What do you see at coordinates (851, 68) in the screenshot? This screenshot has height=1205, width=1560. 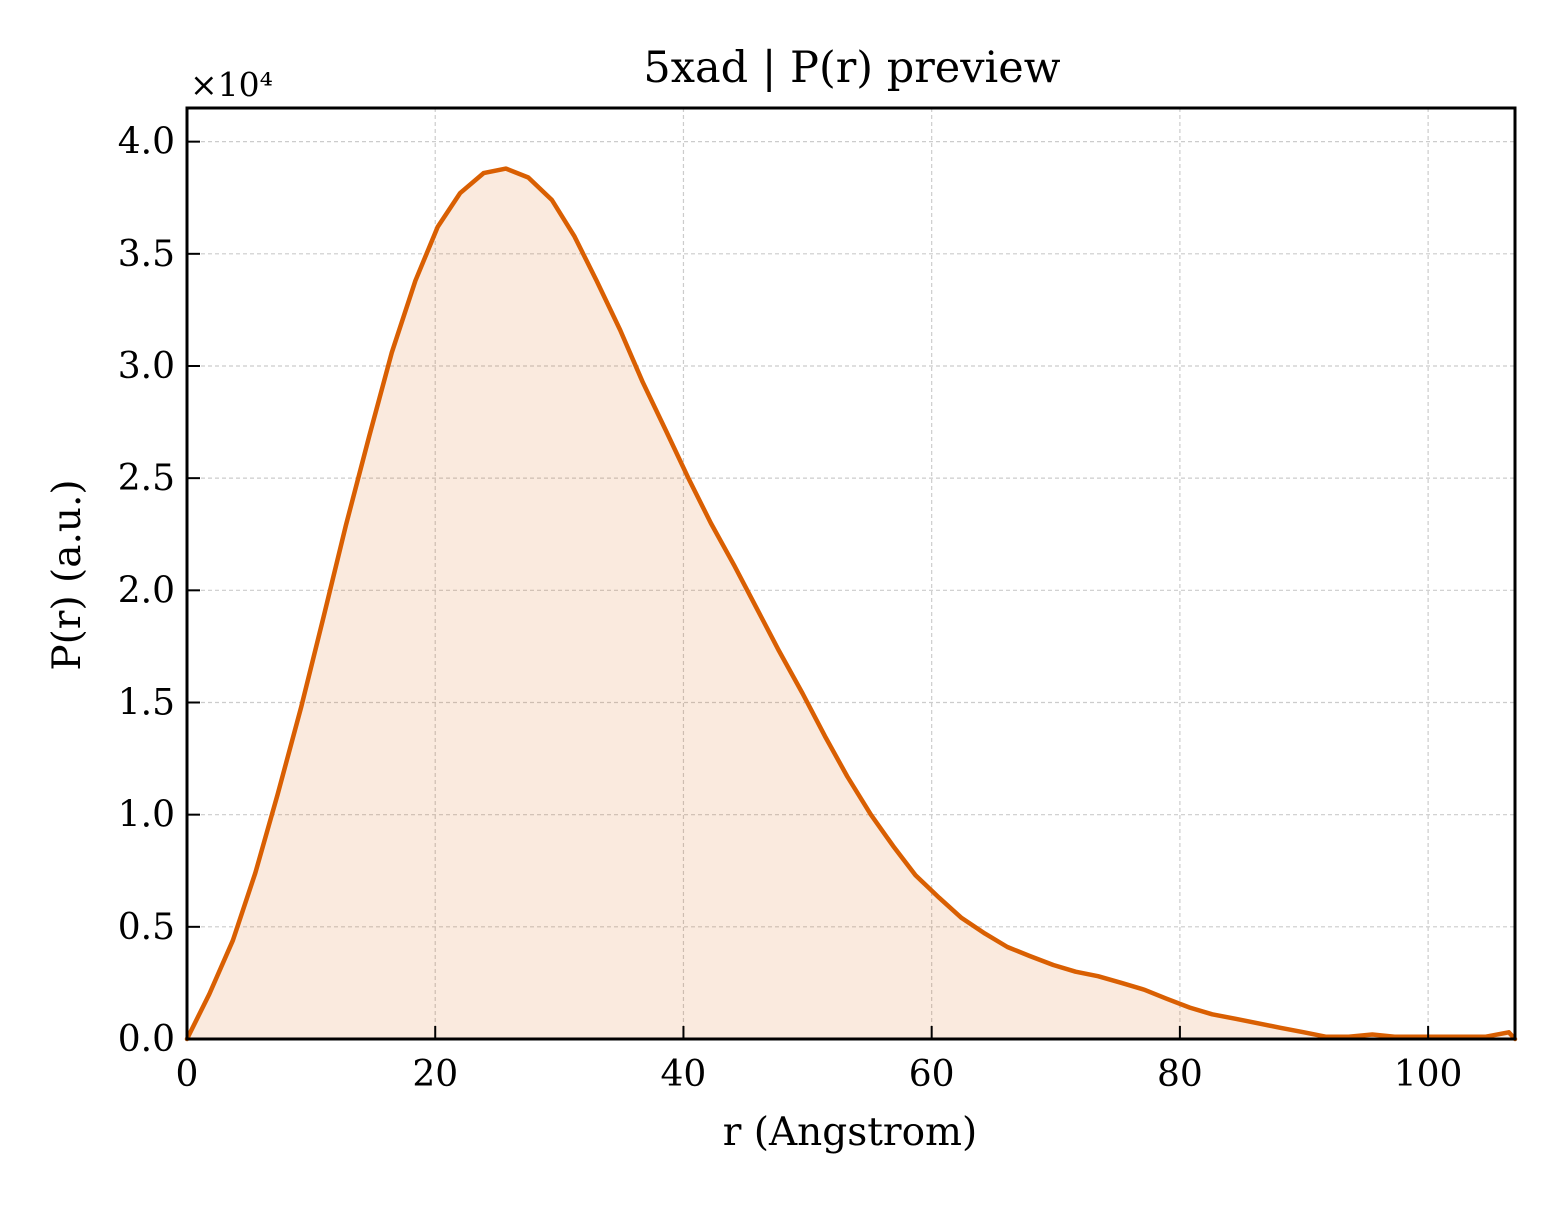 I see `chart-title: 5xad | P(r) preview` at bounding box center [851, 68].